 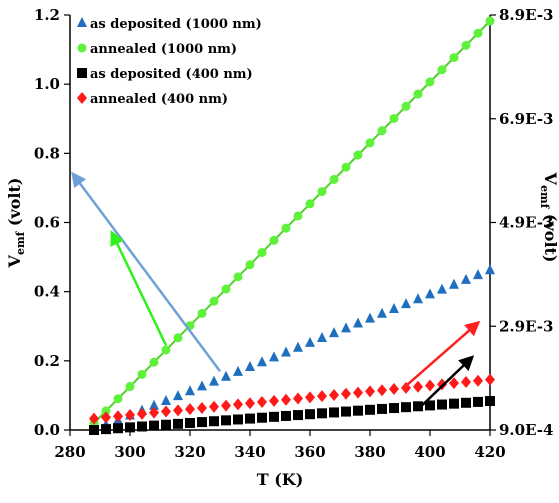 What do you see at coordinates (526, 326) in the screenshot?
I see `y-right-tick-label: 2.9E-3` at bounding box center [526, 326].